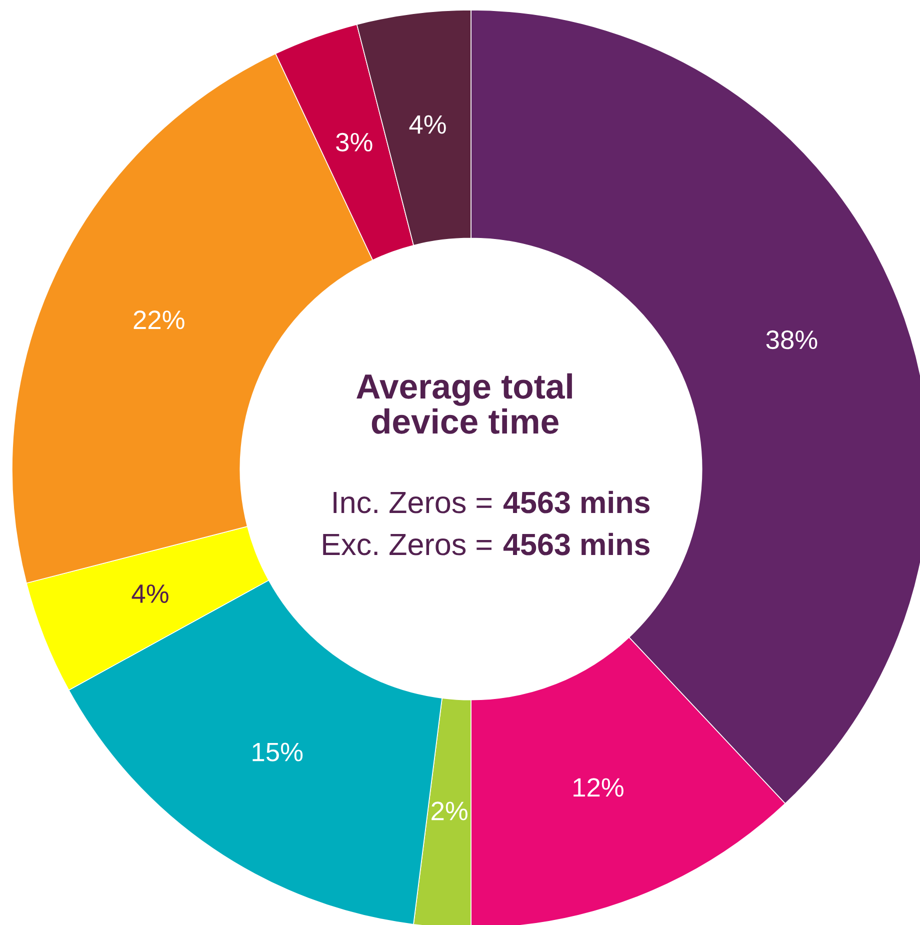  I want to click on data-label: 38%, so click(792, 340).